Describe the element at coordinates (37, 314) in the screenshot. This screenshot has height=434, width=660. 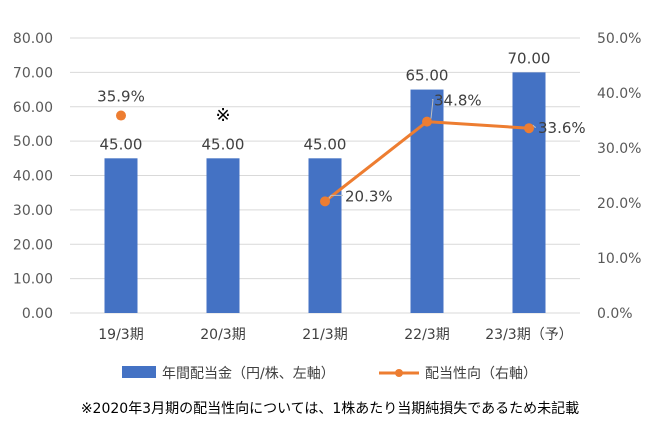
I see `y-left-tick: 0.00` at that location.